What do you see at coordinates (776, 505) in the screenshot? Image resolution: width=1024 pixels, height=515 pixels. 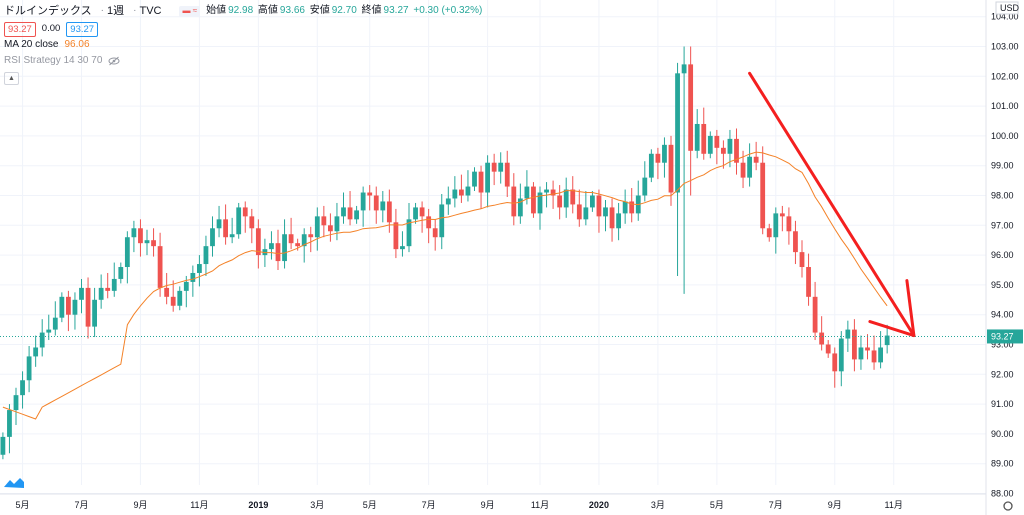 I see `x-tick-label: 7月` at bounding box center [776, 505].